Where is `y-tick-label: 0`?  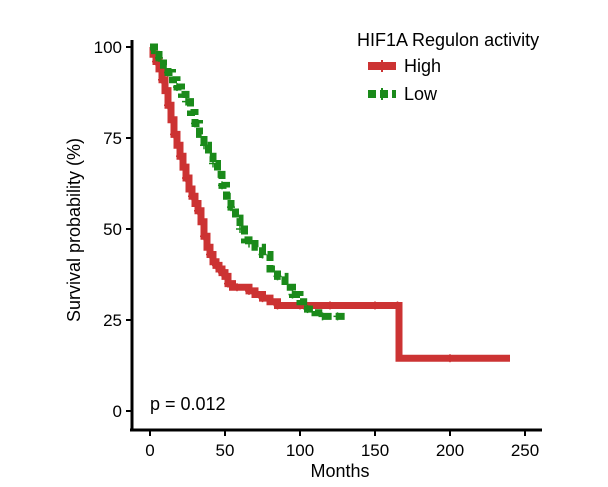 y-tick-label: 0 is located at coordinates (117, 411).